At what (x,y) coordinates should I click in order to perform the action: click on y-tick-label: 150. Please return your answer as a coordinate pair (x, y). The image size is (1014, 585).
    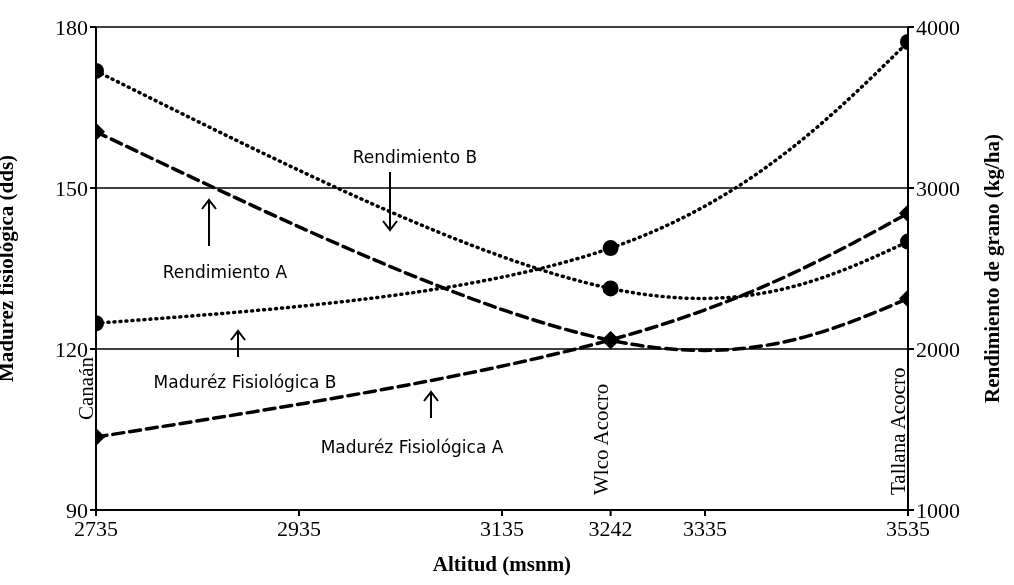
    Looking at the image, I should click on (71, 188).